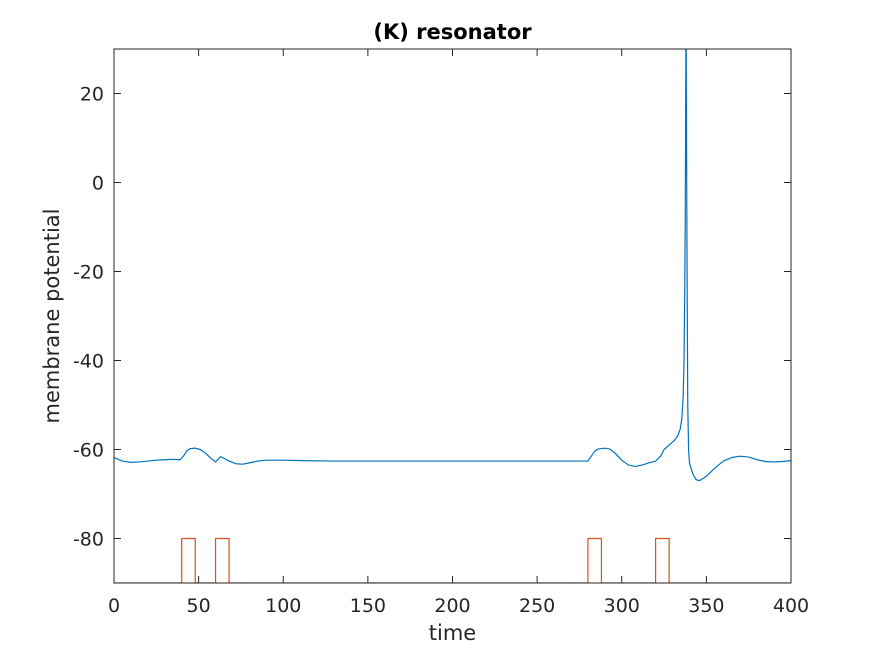 This screenshot has height=656, width=875. Describe the element at coordinates (88, 273) in the screenshot. I see `y-tick-label: -20` at that location.